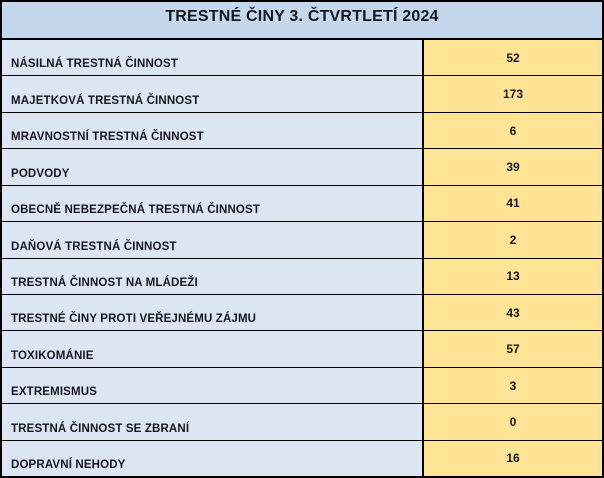  I want to click on page-title: TRESTNÉ ČINY 3. ČTVRTLETÍ 2024, so click(302, 16).